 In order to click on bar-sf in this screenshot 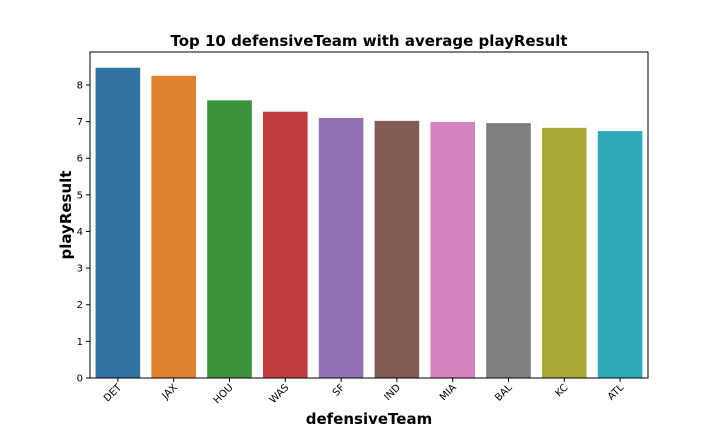, I will do `click(341, 247)`.